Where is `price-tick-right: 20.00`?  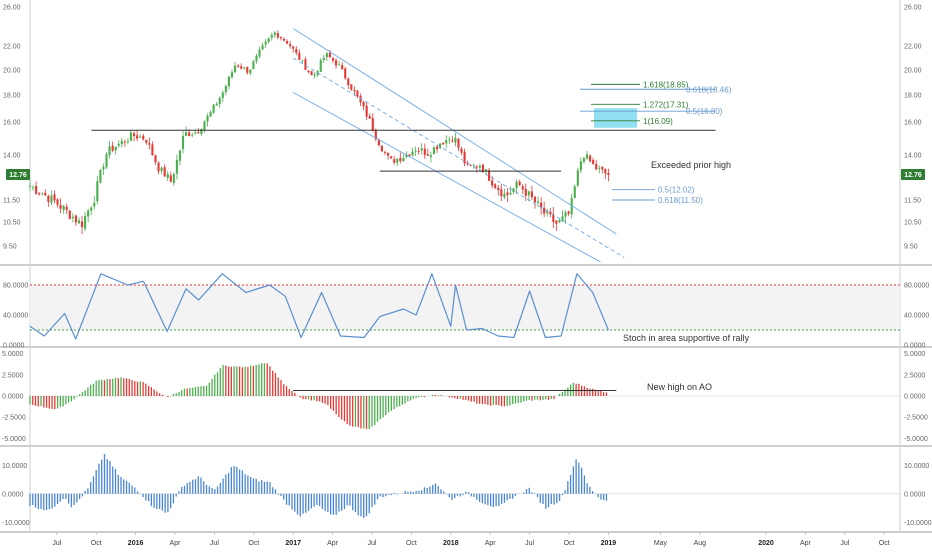 price-tick-right: 20.00 is located at coordinates (913, 71).